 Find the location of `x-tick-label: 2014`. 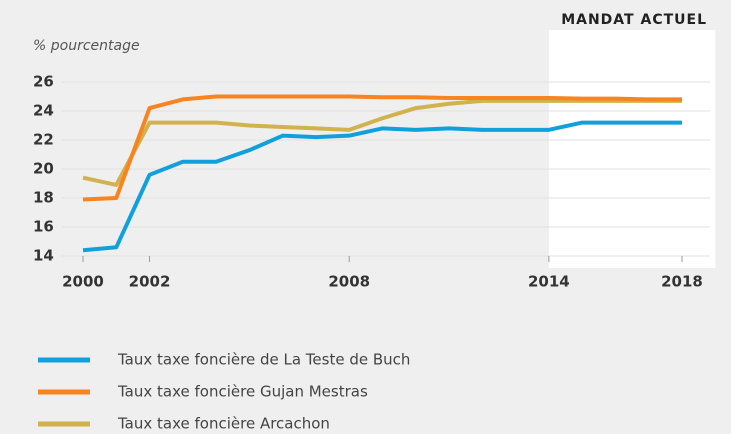

x-tick-label: 2014 is located at coordinates (549, 282).